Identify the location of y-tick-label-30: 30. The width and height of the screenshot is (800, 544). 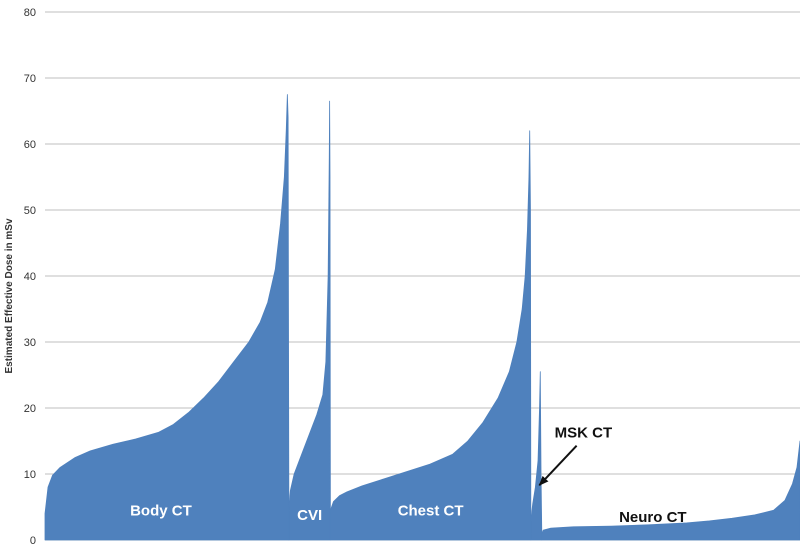
(30, 343).